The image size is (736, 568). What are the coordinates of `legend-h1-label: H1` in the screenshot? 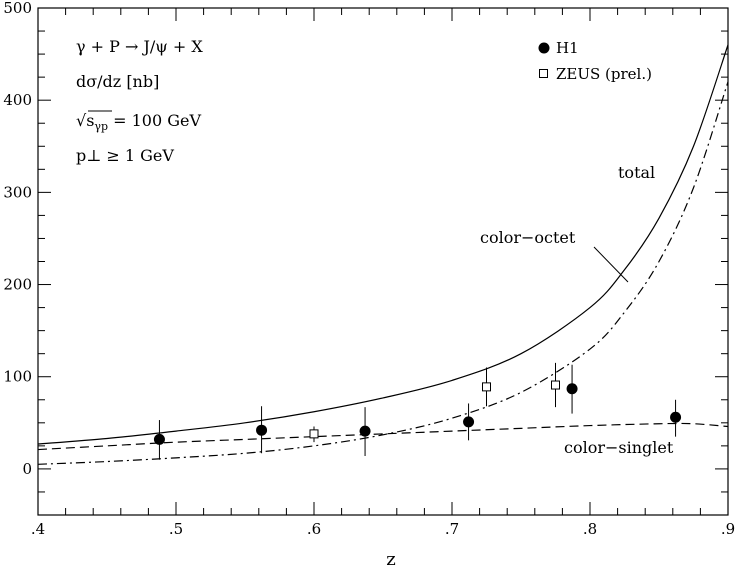 It's located at (567, 48).